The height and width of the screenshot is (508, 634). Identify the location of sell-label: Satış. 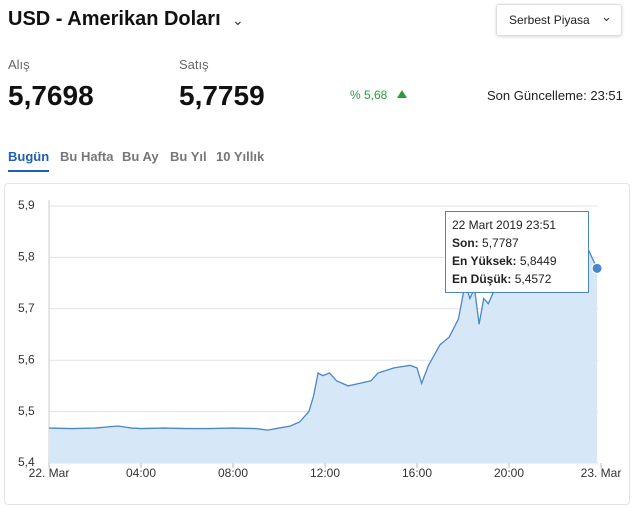
(194, 64).